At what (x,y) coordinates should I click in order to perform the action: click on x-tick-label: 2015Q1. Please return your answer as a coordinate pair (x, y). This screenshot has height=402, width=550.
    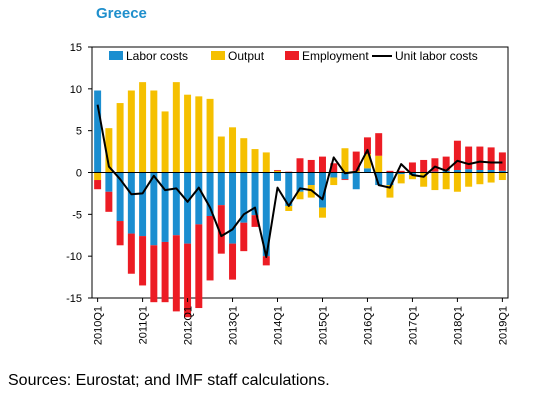
    Looking at the image, I should click on (323, 325).